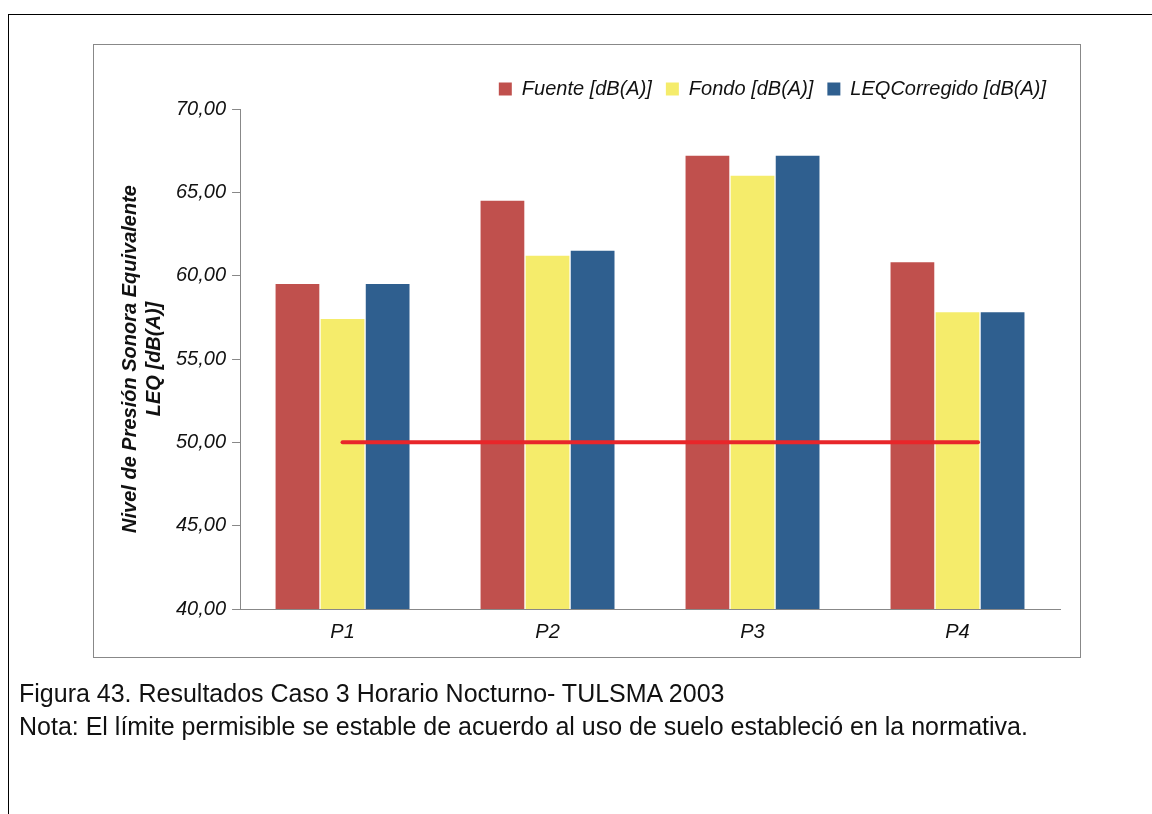 The image size is (1152, 814). Describe the element at coordinates (201, 440) in the screenshot. I see `y-tick-label: 50,00` at that location.